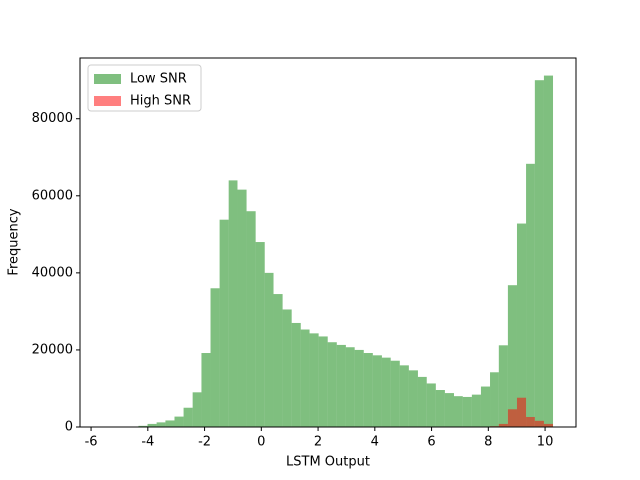 This screenshot has width=640, height=480. I want to click on y-tick-label: 20000, so click(52, 349).